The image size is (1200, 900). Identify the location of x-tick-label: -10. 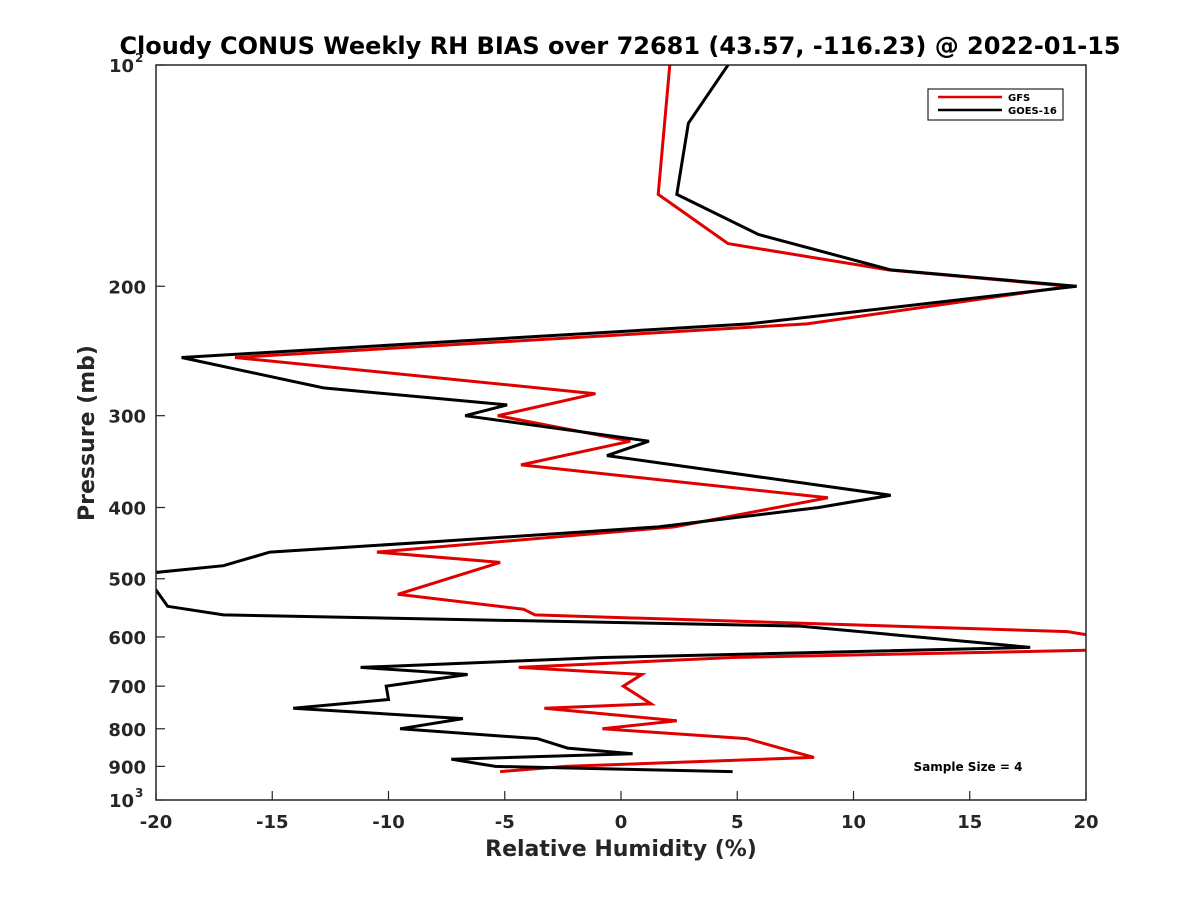
(388, 822).